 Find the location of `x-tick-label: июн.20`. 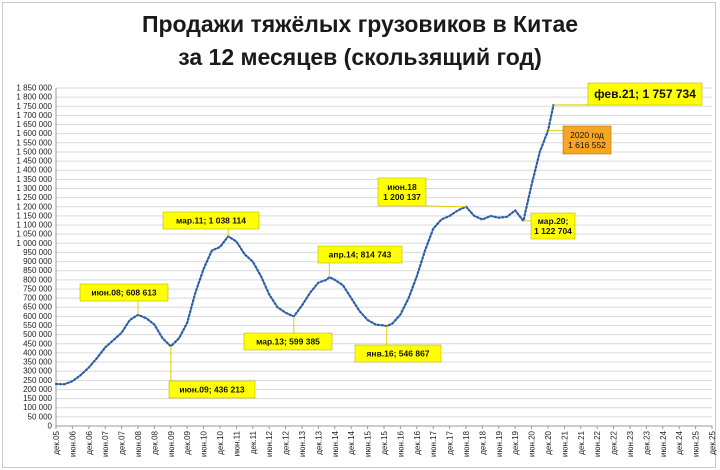

x-tick-label: июн.20 is located at coordinates (532, 443).